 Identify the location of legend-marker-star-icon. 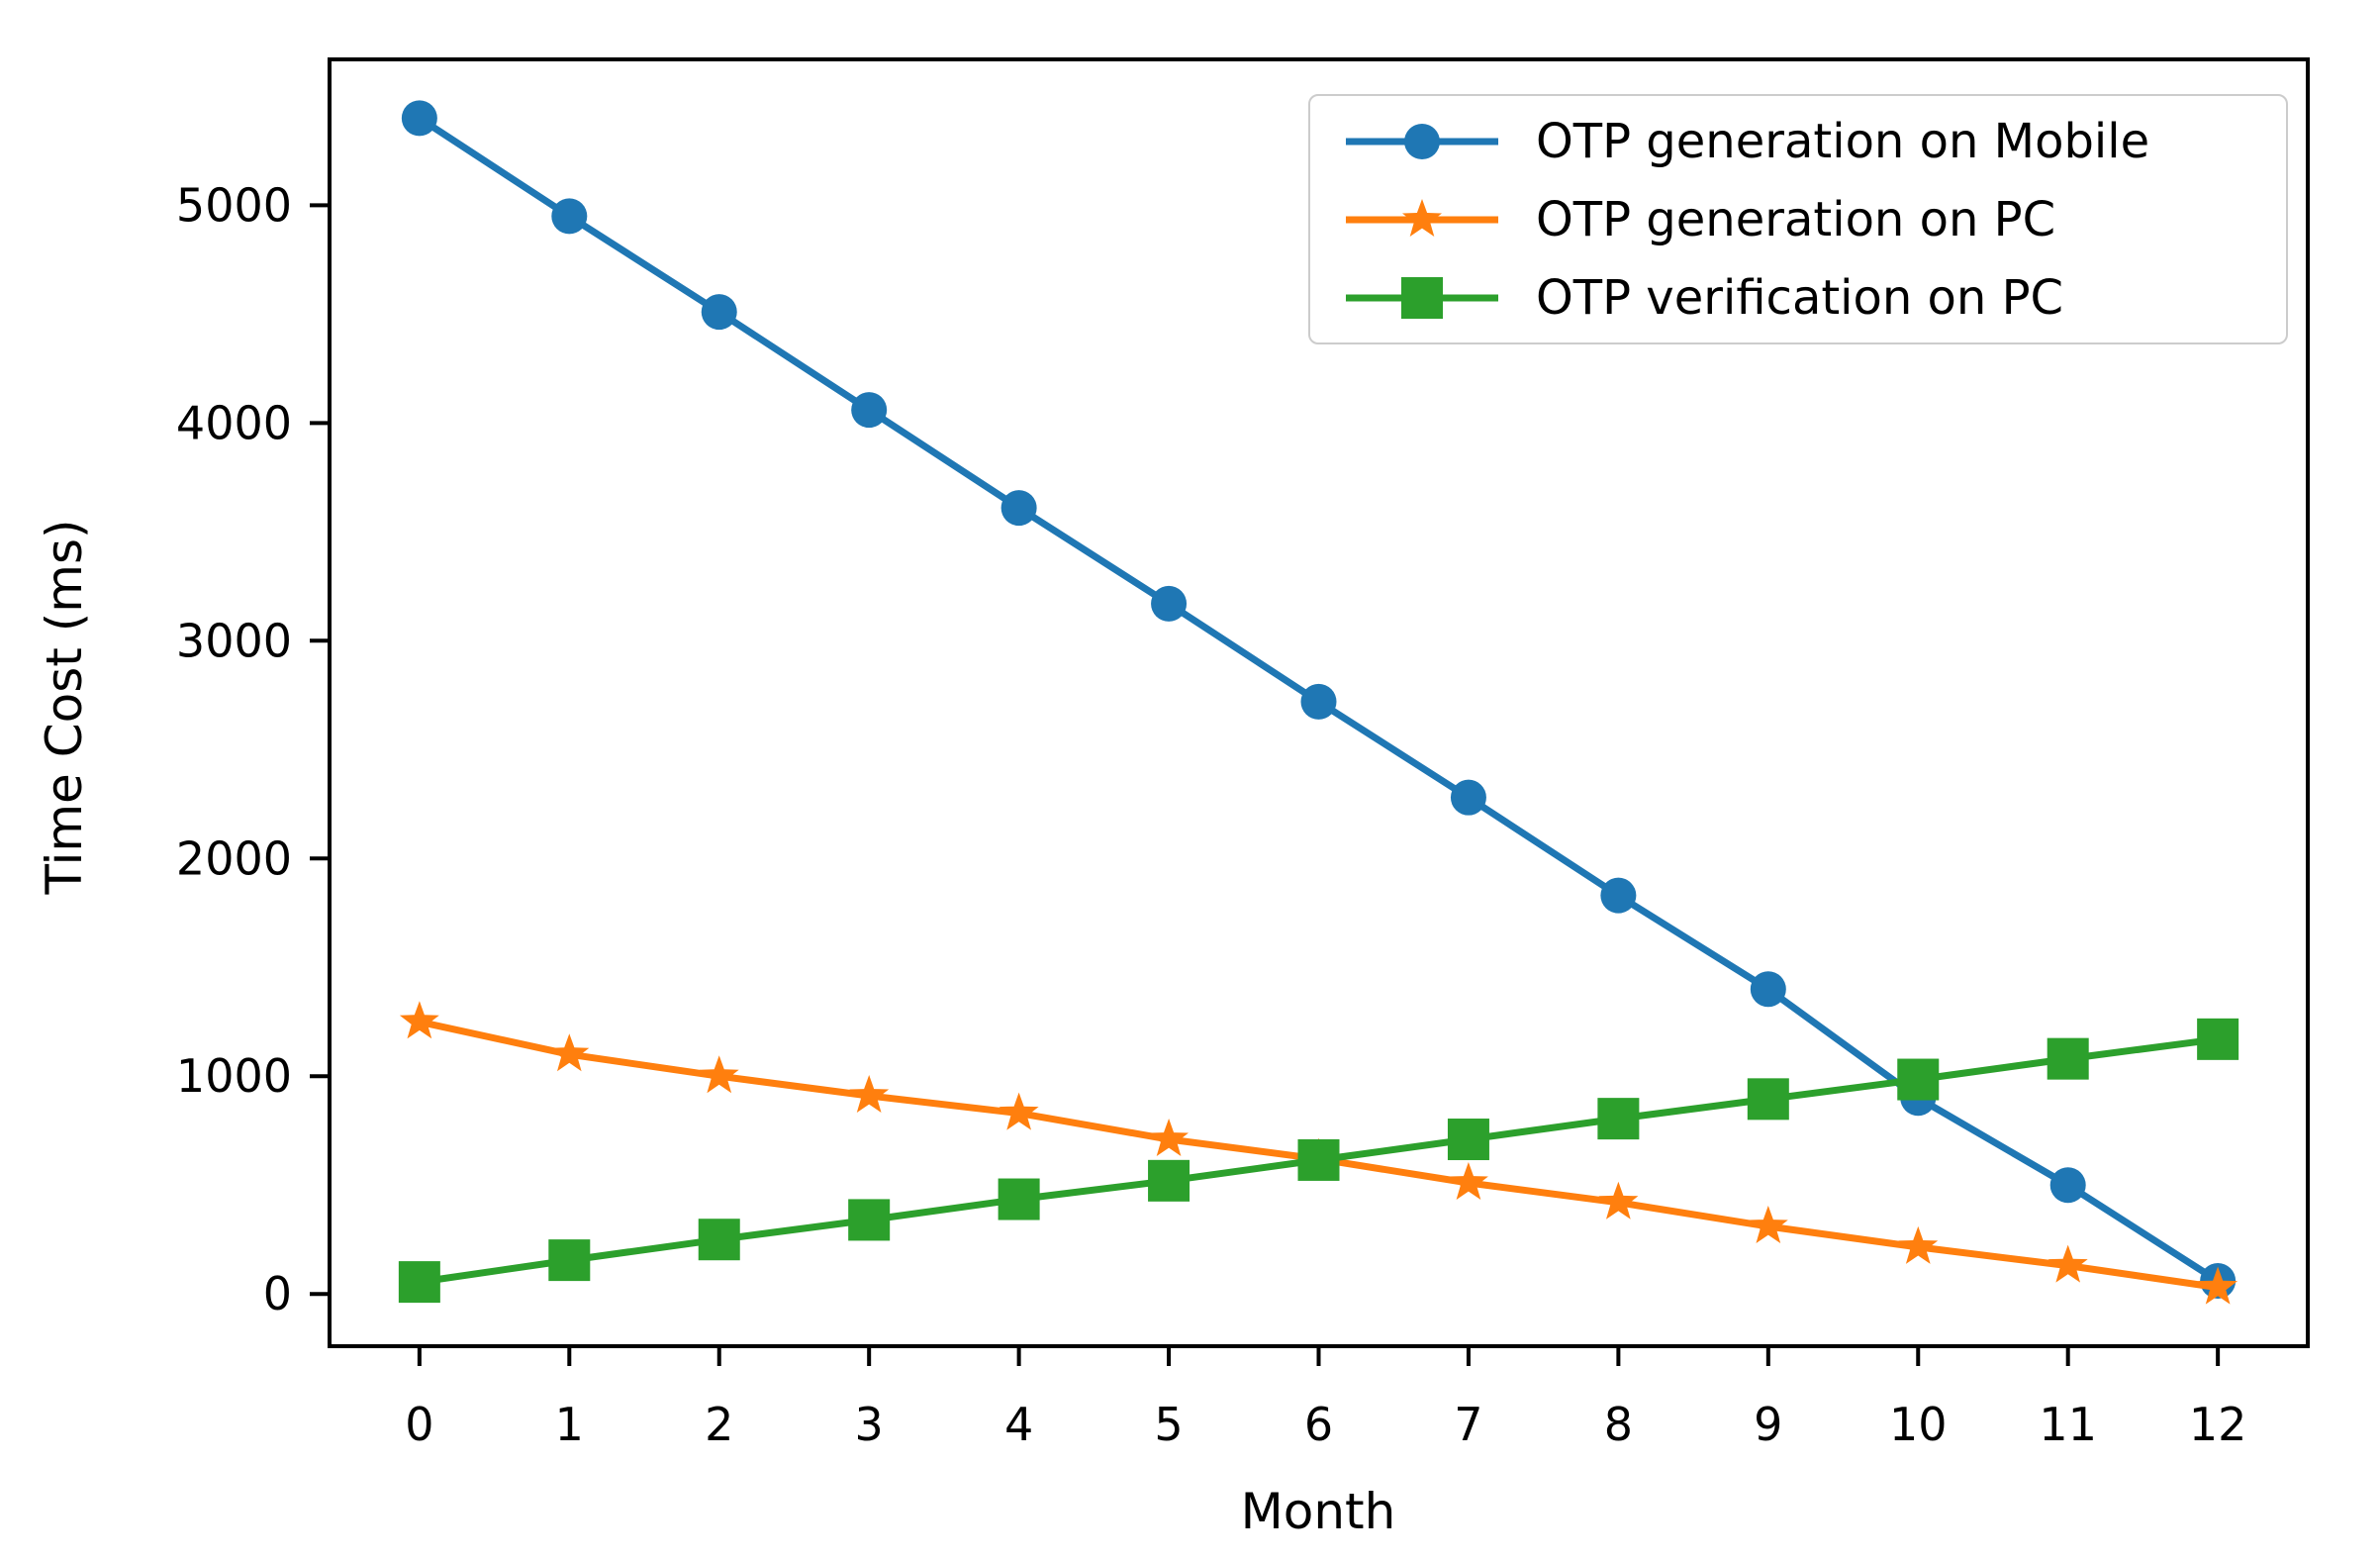
(1422, 217).